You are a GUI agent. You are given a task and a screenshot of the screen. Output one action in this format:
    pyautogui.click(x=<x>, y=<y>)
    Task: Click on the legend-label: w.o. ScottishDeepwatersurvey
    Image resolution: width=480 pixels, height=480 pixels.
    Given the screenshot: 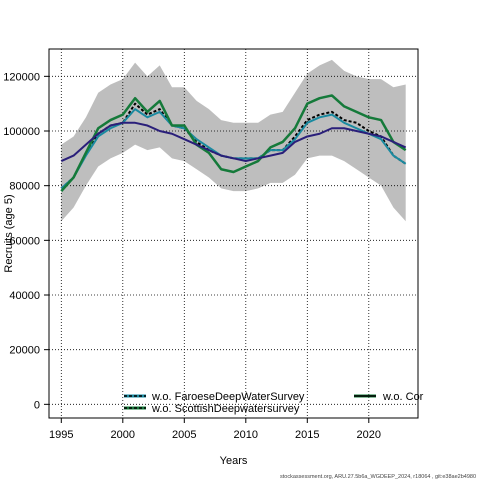 What is the action you would take?
    pyautogui.click(x=225, y=409)
    